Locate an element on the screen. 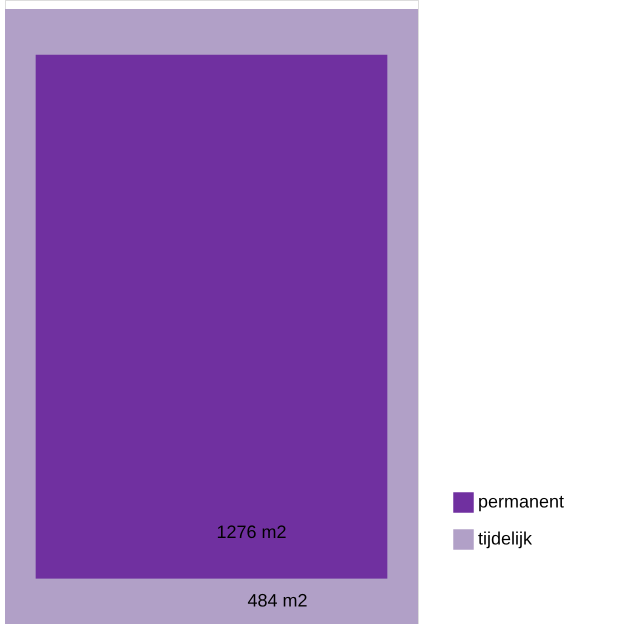 Image resolution: width=635 pixels, height=624 pixels. category-label: tijdelijk is located at coordinates (506, 538).